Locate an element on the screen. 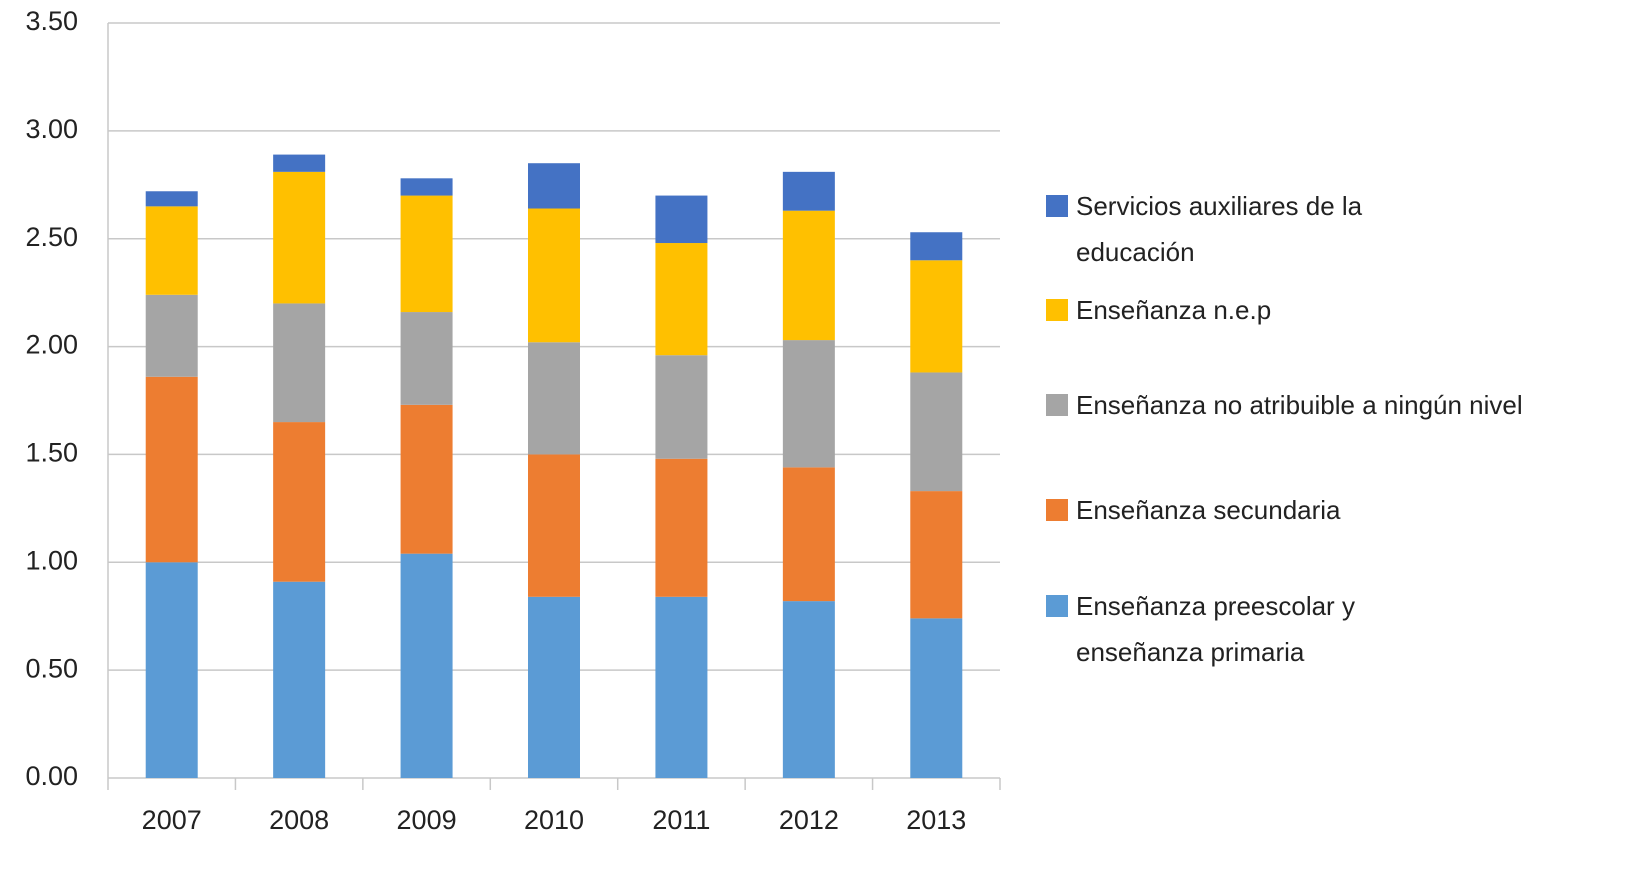 This screenshot has height=879, width=1642. legend-item: Enseñanza n.e.p is located at coordinates (1246, 310).